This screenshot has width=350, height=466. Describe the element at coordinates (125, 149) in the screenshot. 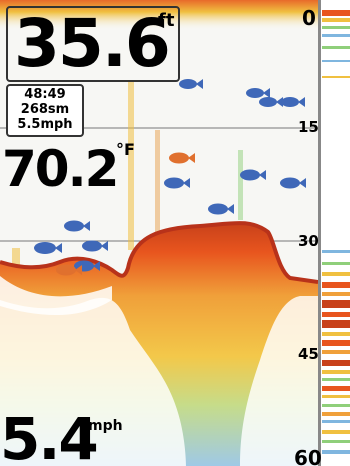

I see `water-temperature-unit: °F` at that location.